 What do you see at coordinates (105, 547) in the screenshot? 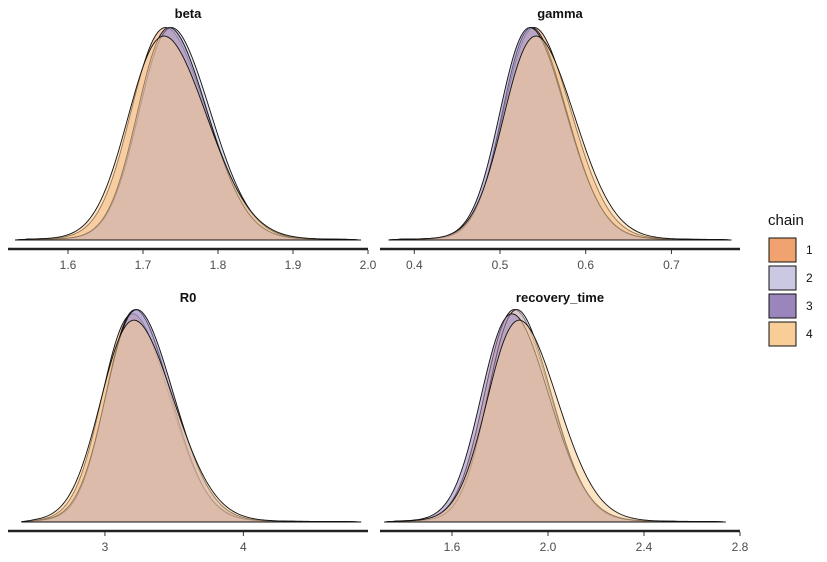
I see `x-tick-label: 3` at bounding box center [105, 547].